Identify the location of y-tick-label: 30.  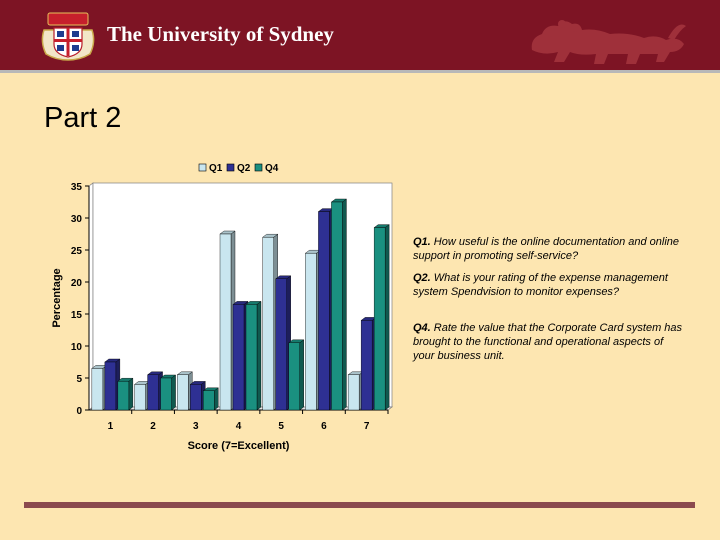
(77, 219).